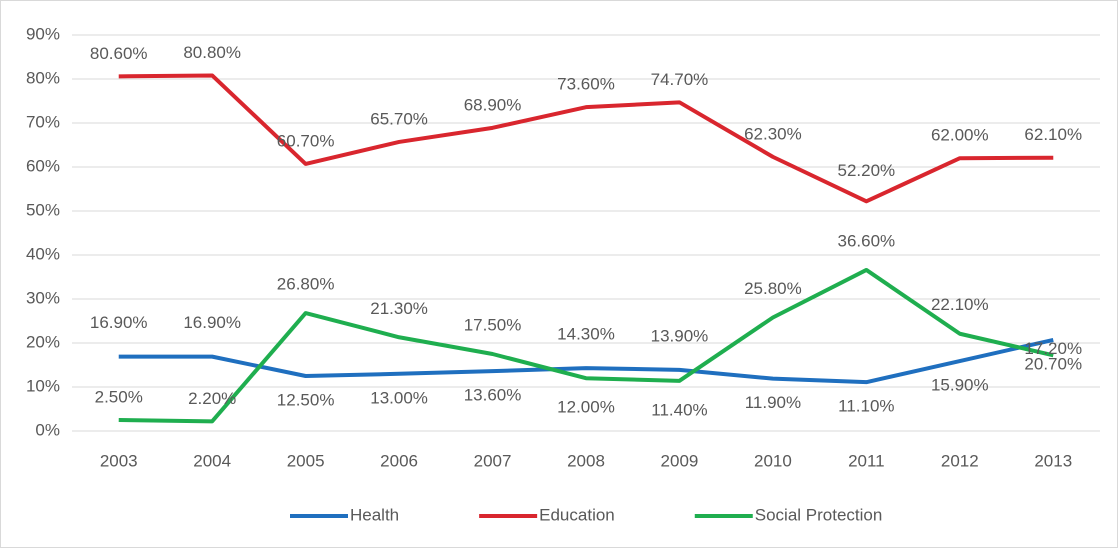  I want to click on data-label: 15.90%, so click(960, 385).